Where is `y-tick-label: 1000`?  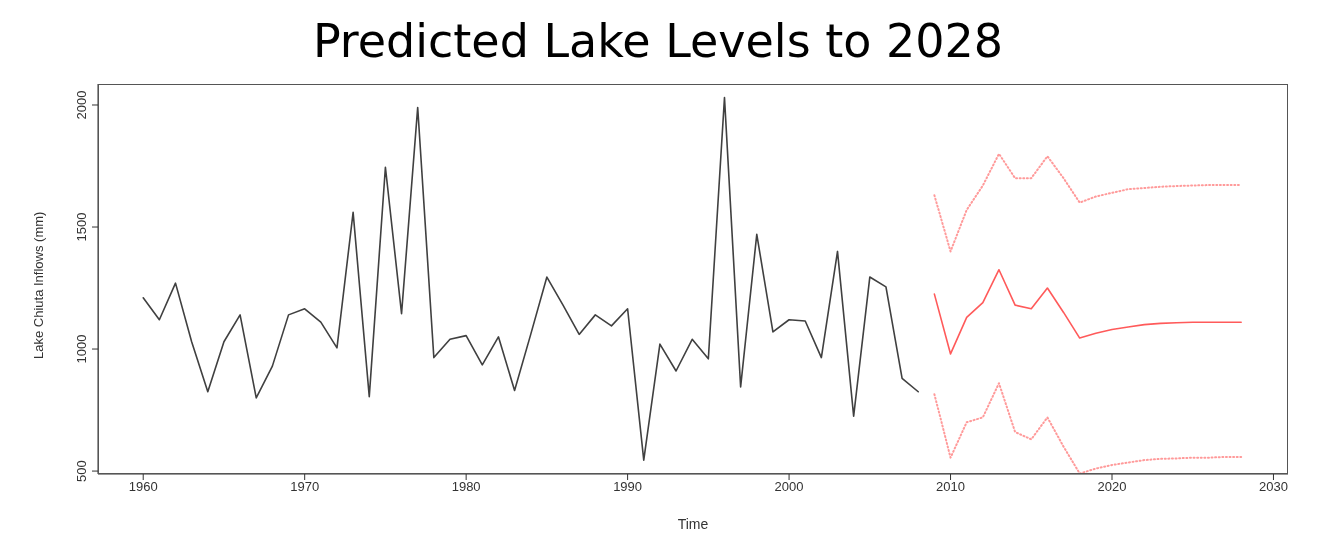
y-tick-label: 1000 is located at coordinates (81, 349).